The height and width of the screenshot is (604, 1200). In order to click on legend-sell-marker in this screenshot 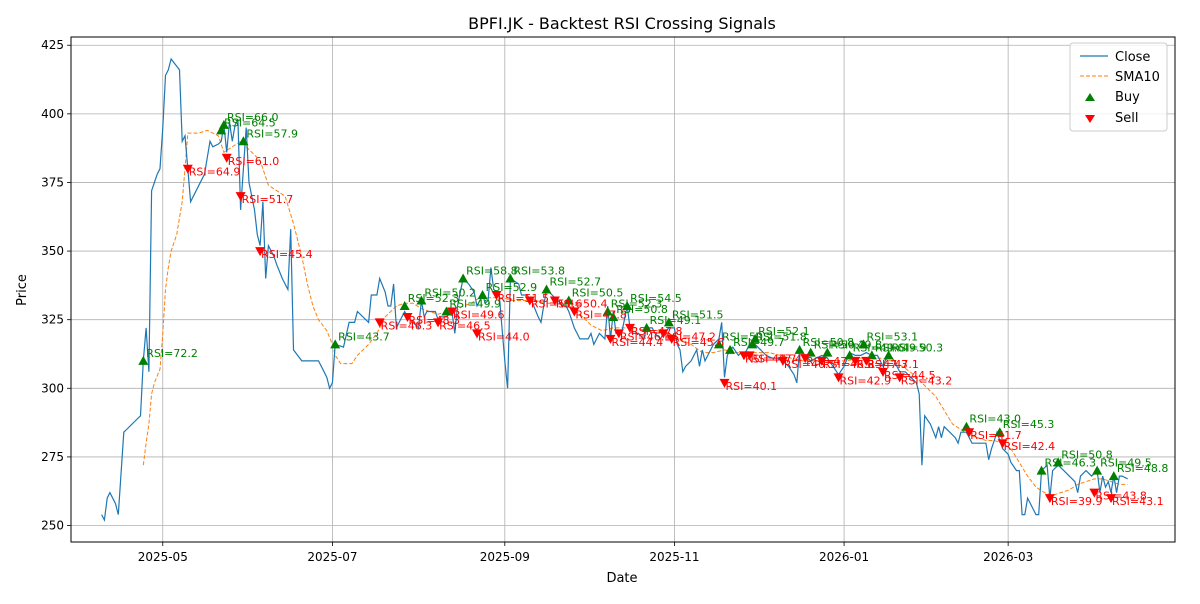, I will do `click(1090, 119)`.